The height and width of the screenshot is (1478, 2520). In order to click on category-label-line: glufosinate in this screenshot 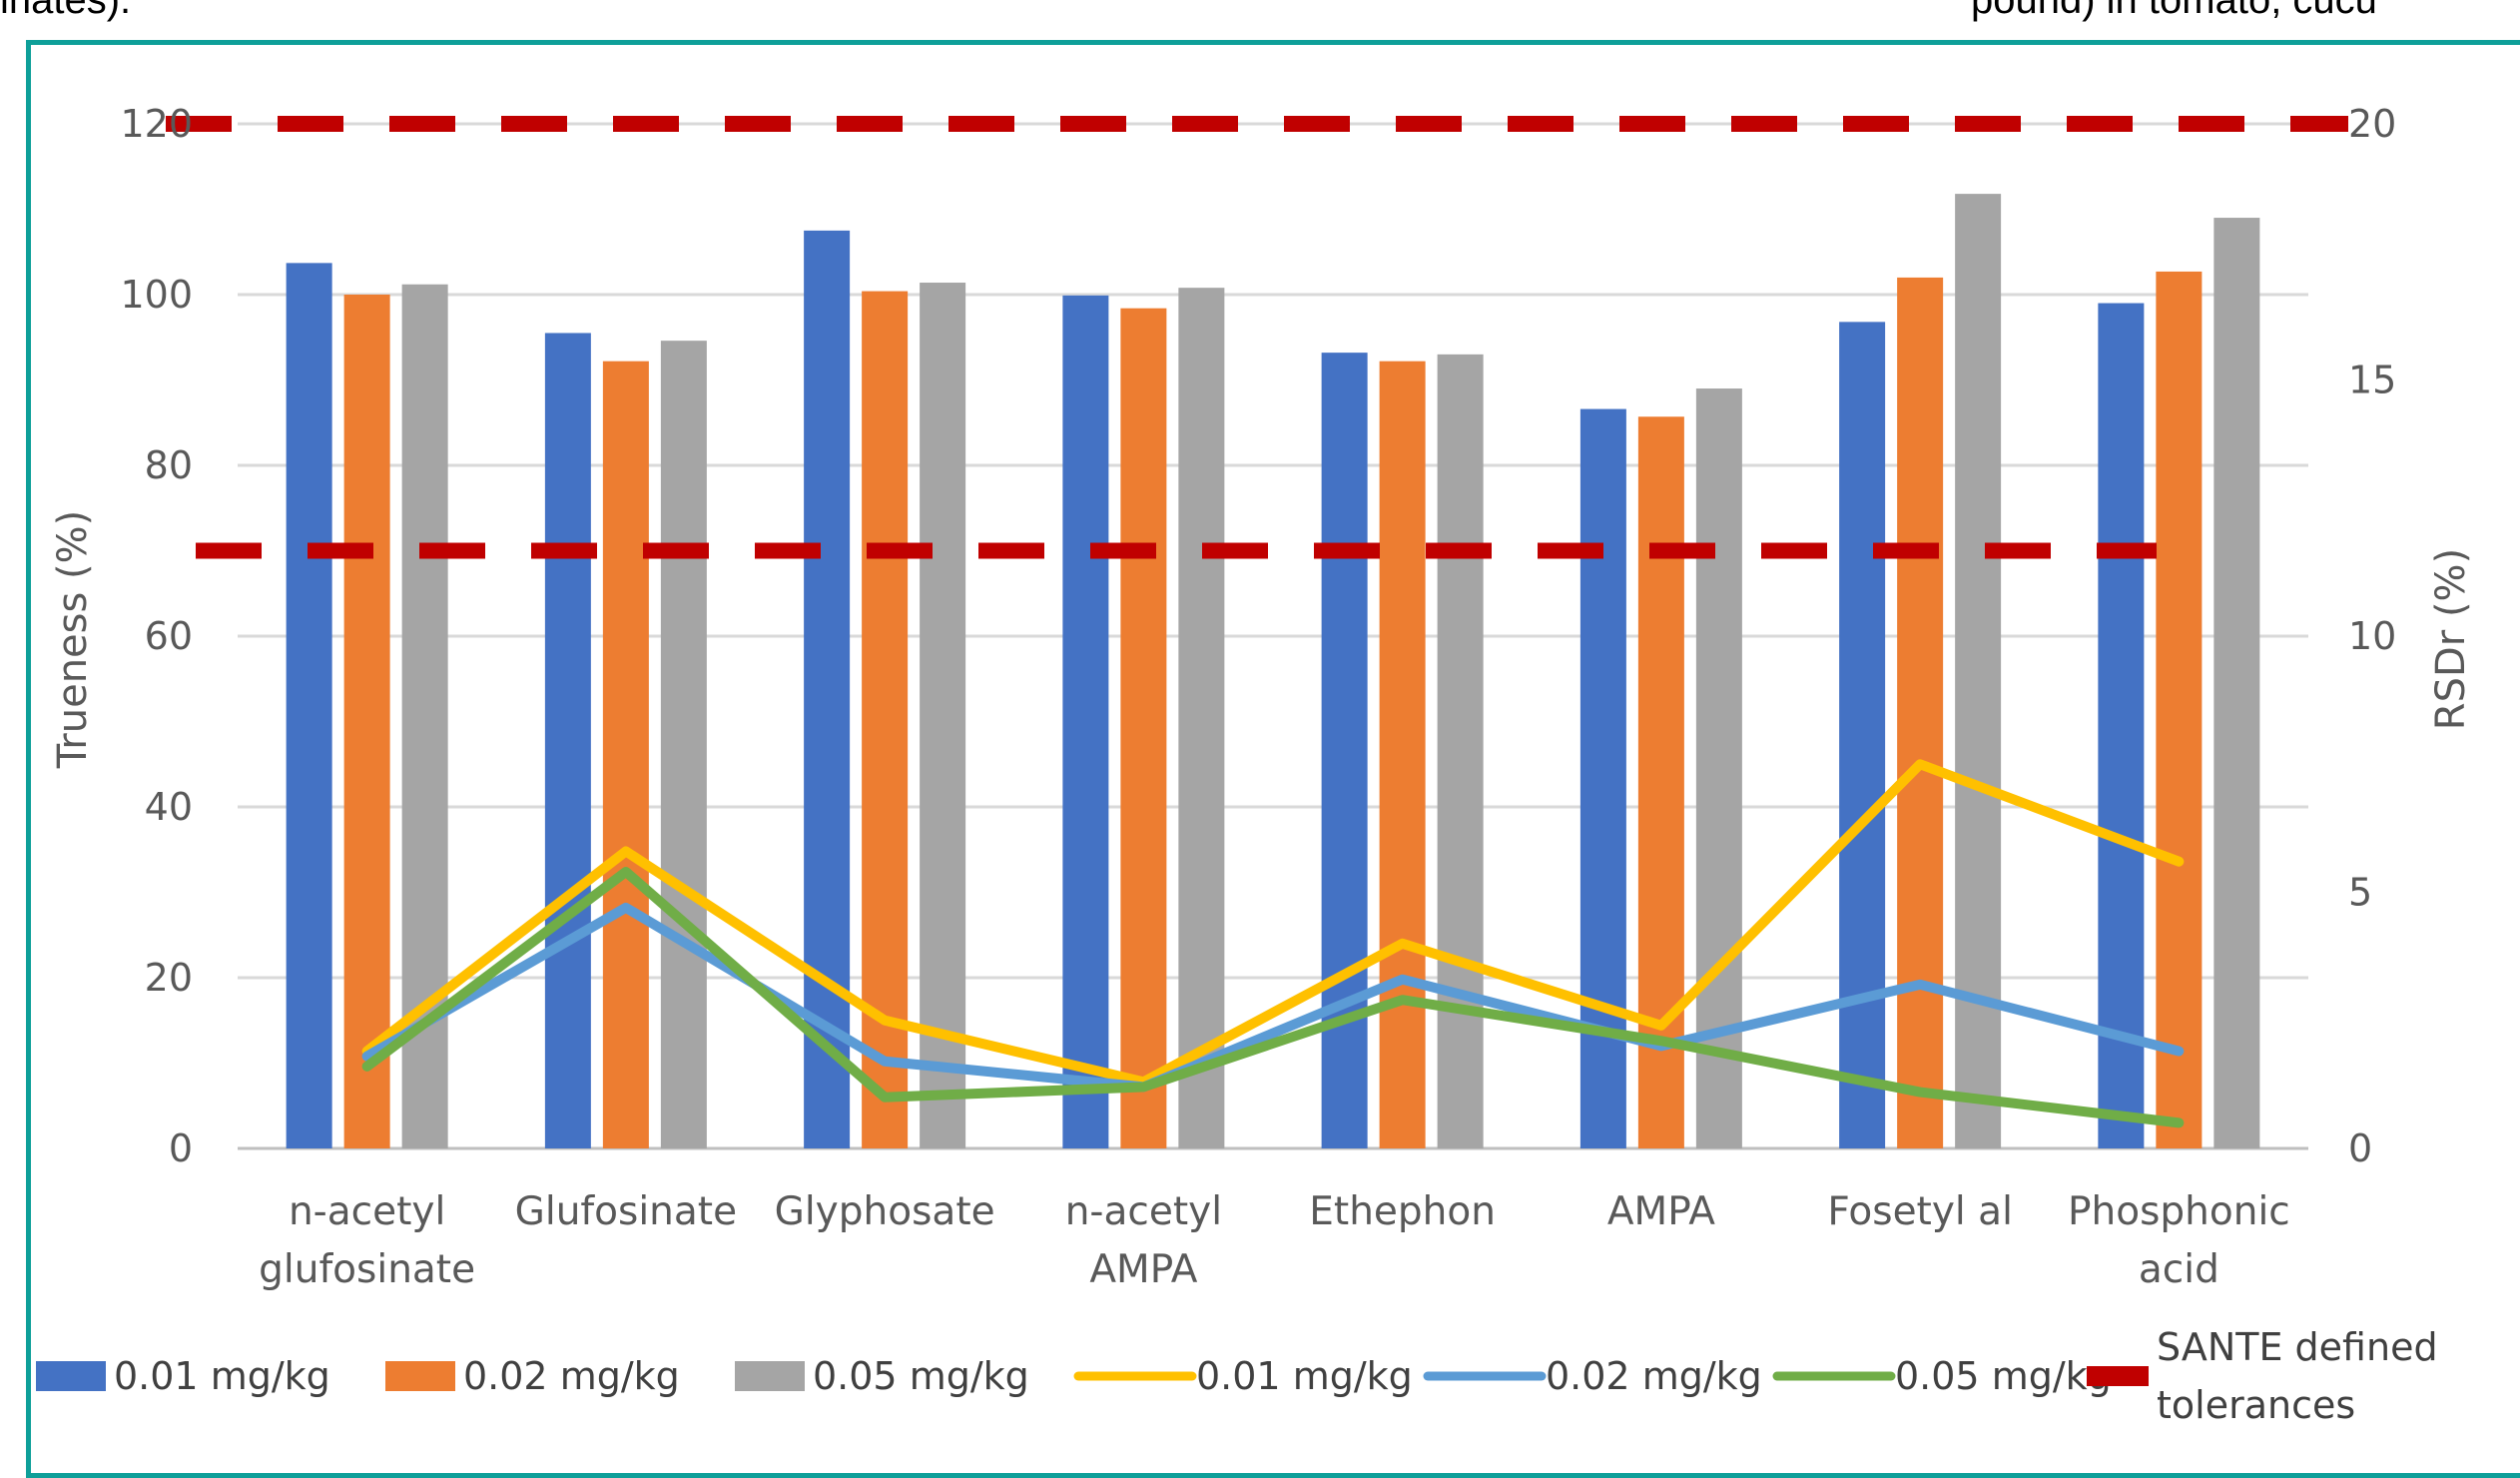, I will do `click(367, 1269)`.